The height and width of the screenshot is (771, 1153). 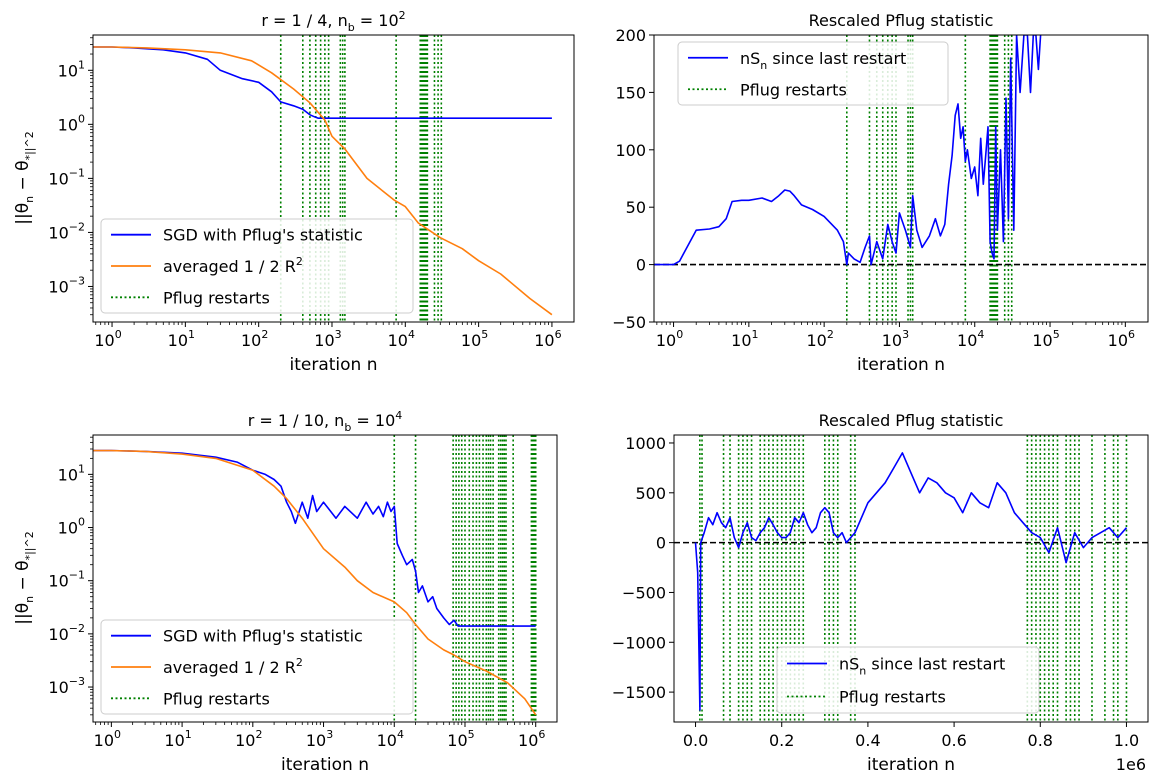 I want to click on y-tick-label: −50, so click(x=629, y=322).